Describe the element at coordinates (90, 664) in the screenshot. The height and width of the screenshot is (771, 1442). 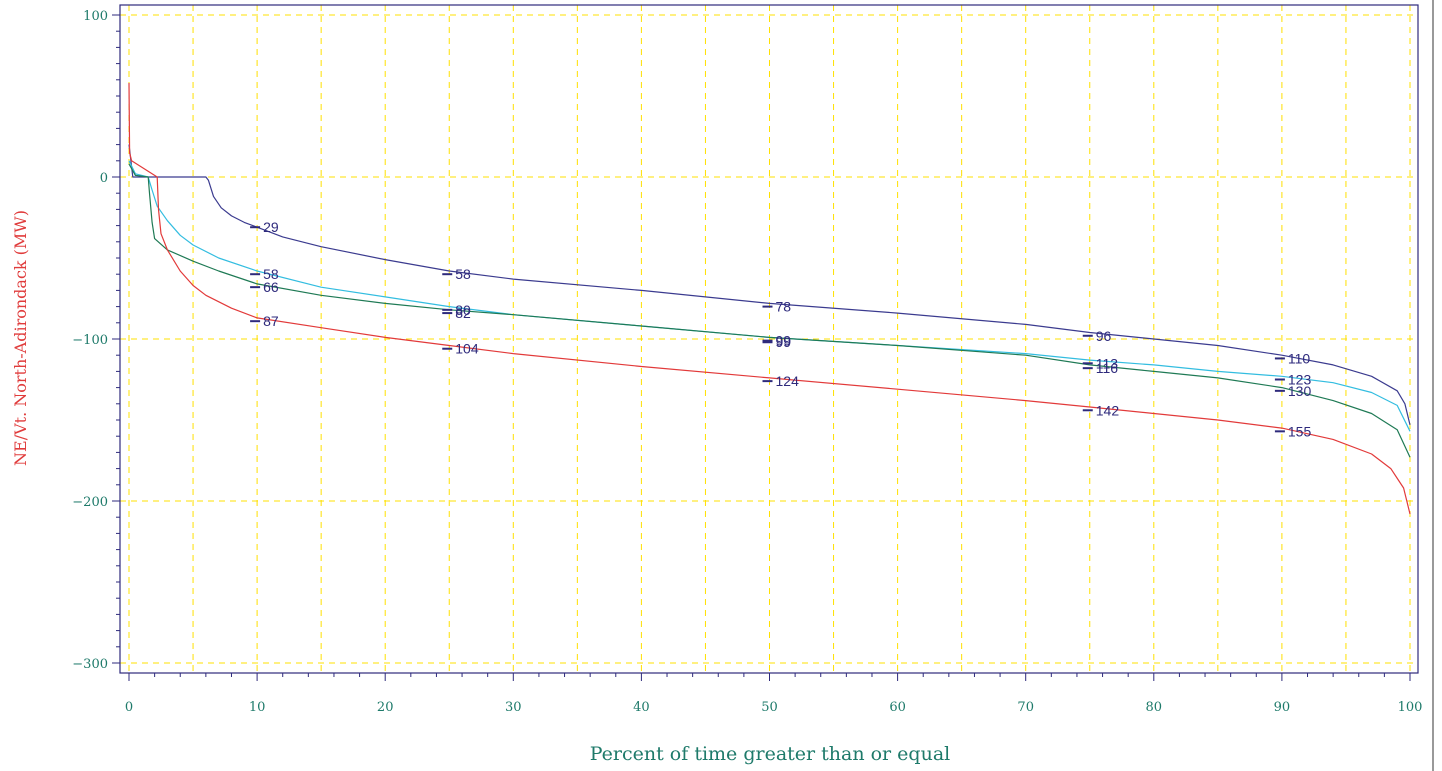
I see `y-tick-label: −300` at that location.